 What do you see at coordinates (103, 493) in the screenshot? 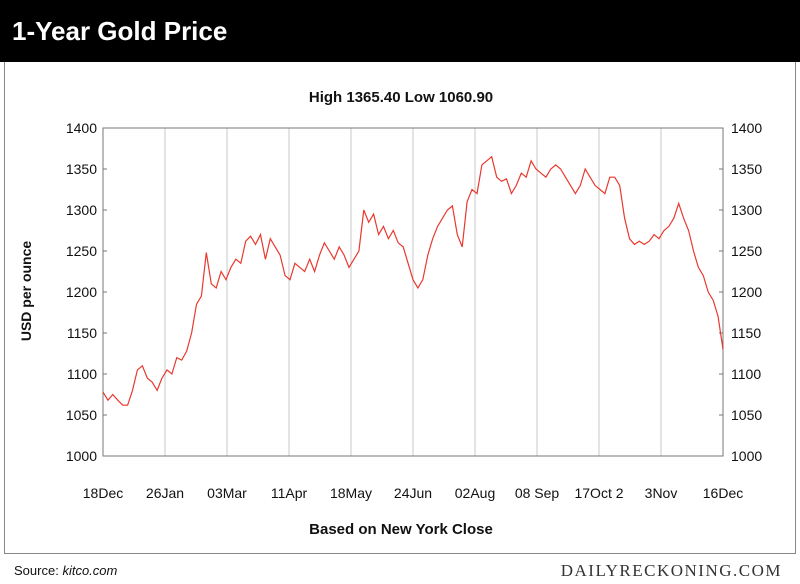
I see `x-tick-label: 18Dec` at bounding box center [103, 493].